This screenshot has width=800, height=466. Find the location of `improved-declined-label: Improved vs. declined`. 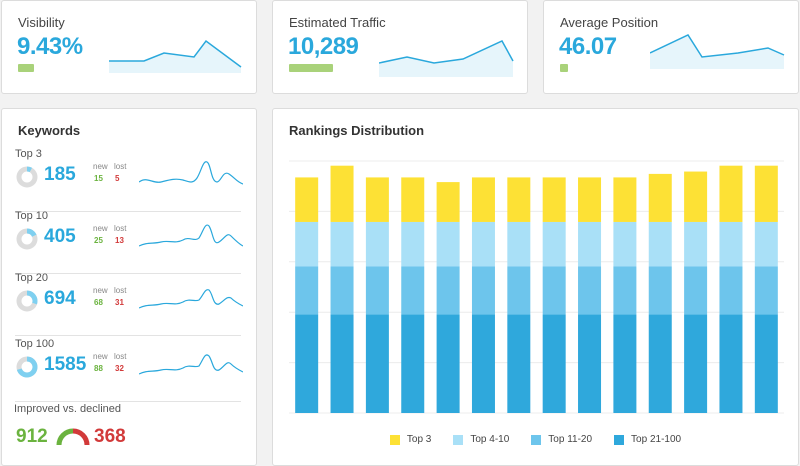

improved-declined-label: Improved vs. declined is located at coordinates (67, 409).